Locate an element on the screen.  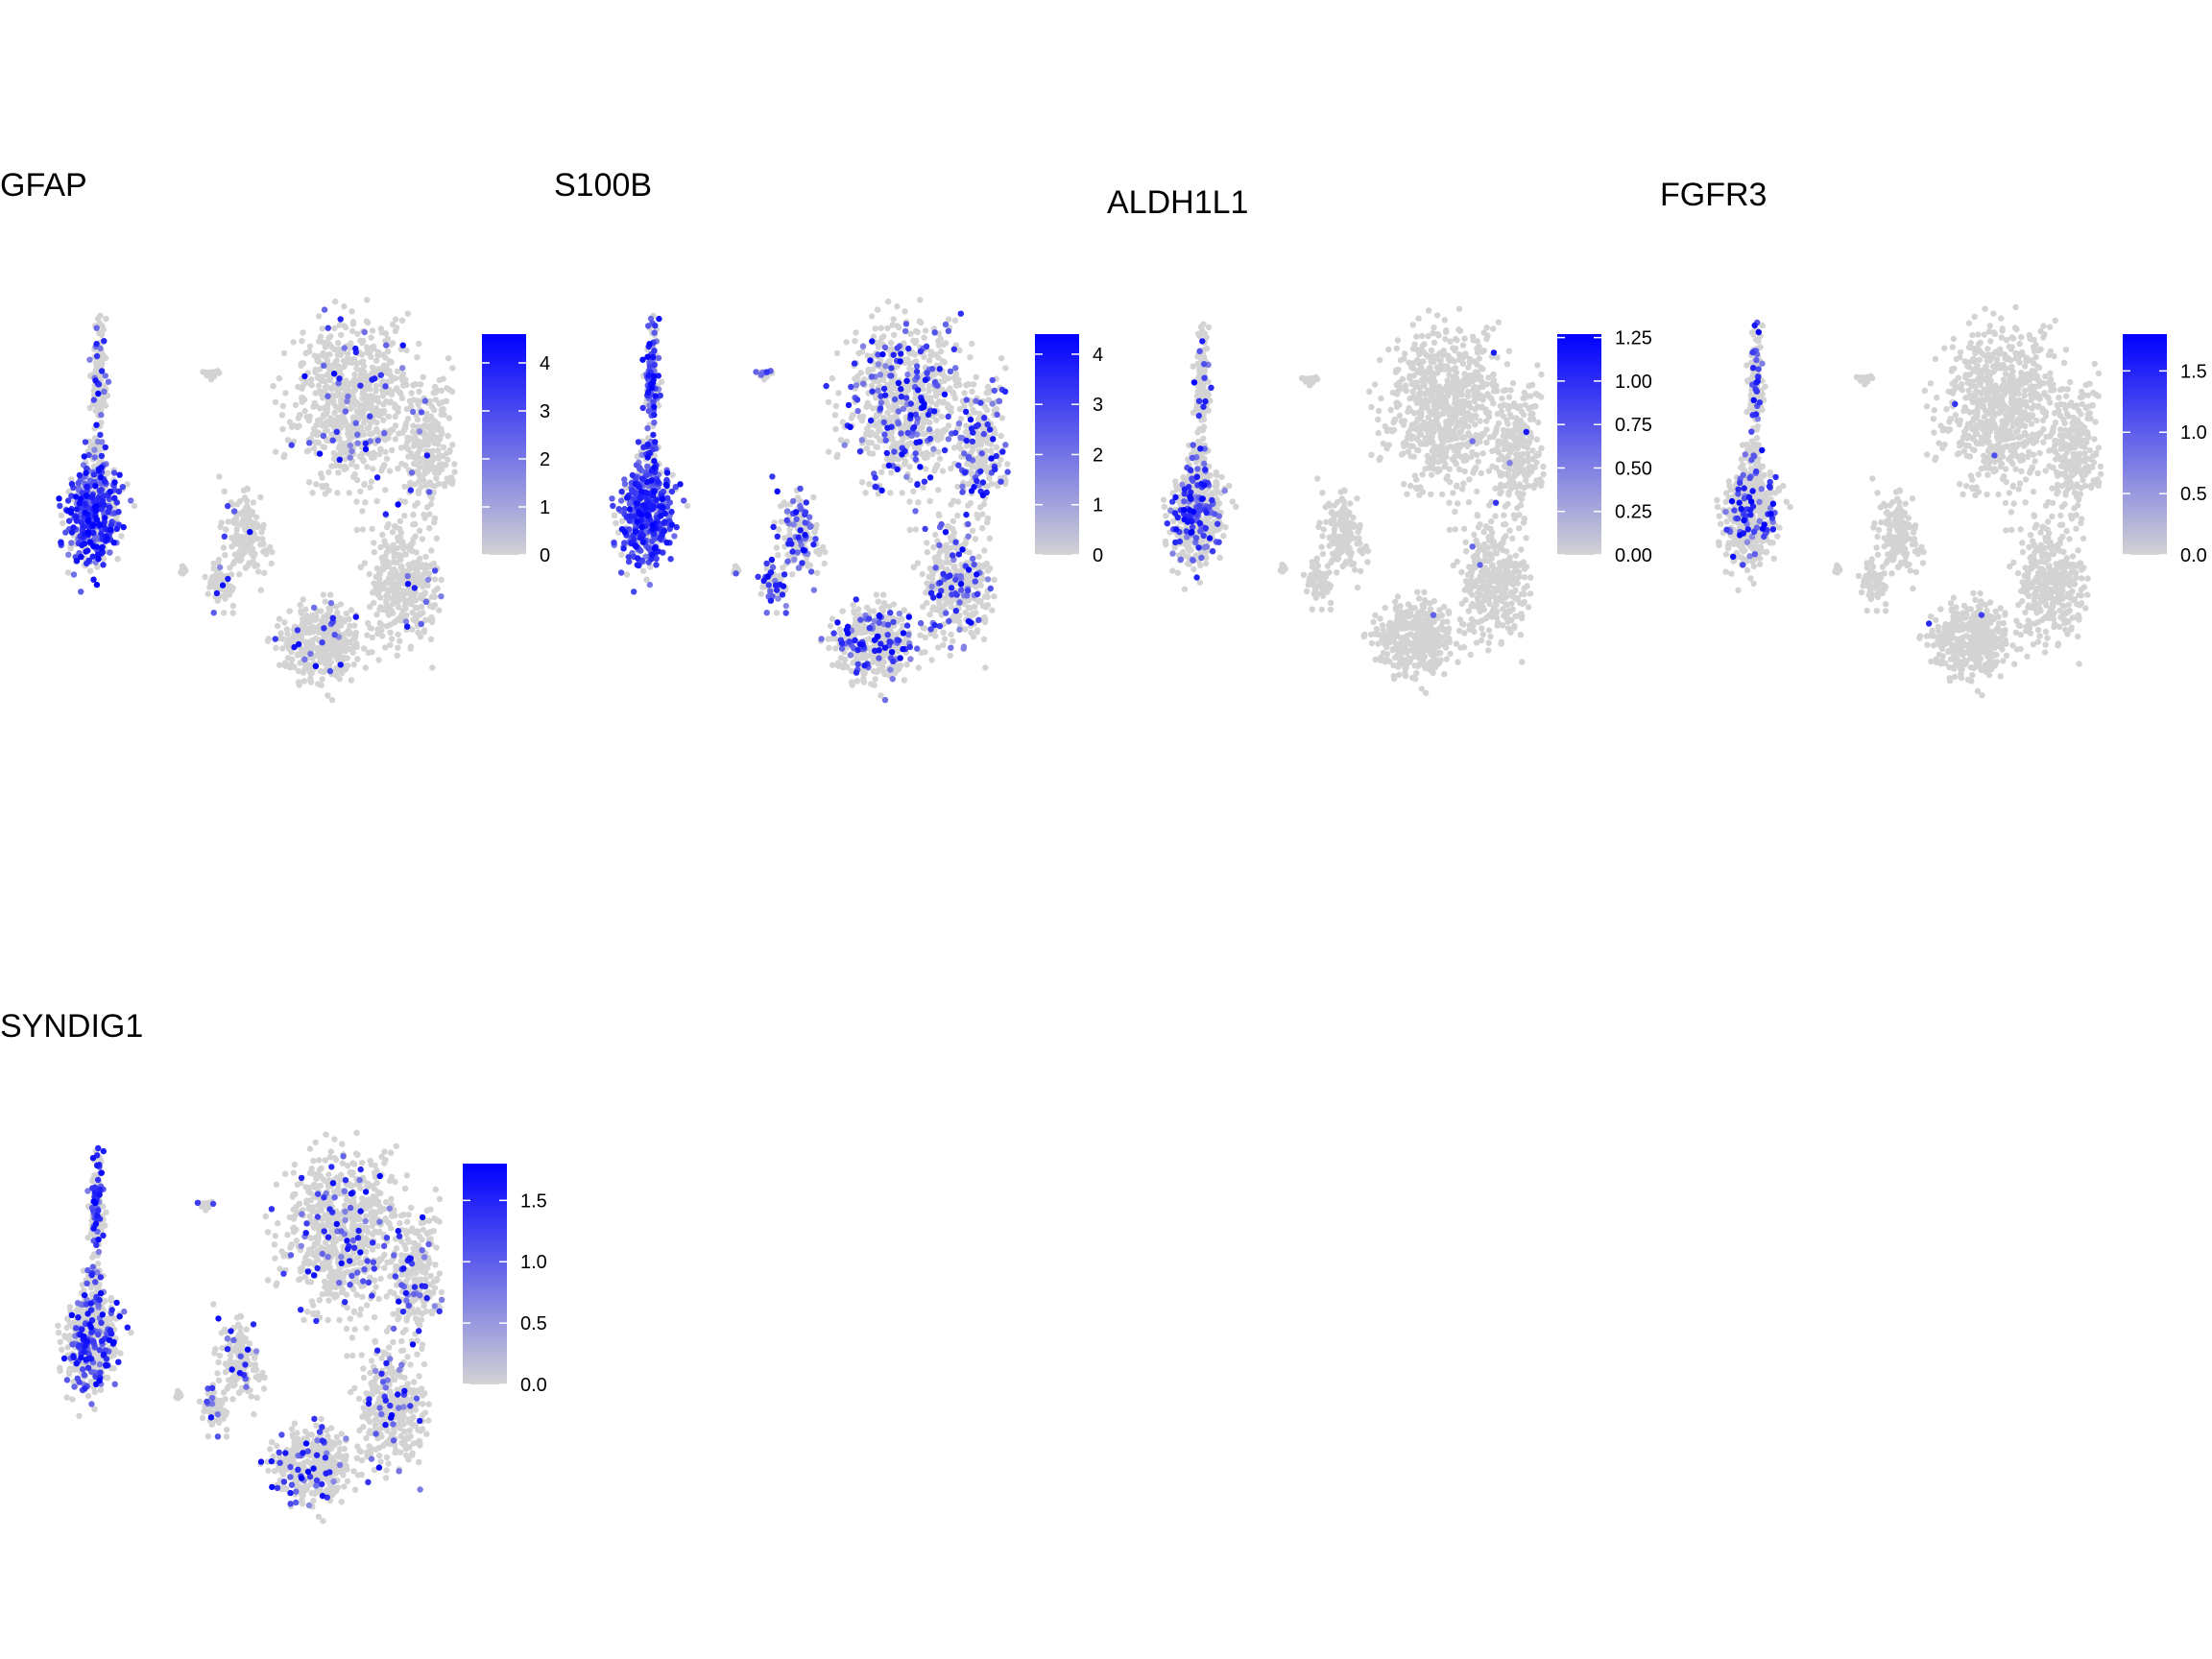
colorbar-tick-label: 4 is located at coordinates (545, 363).